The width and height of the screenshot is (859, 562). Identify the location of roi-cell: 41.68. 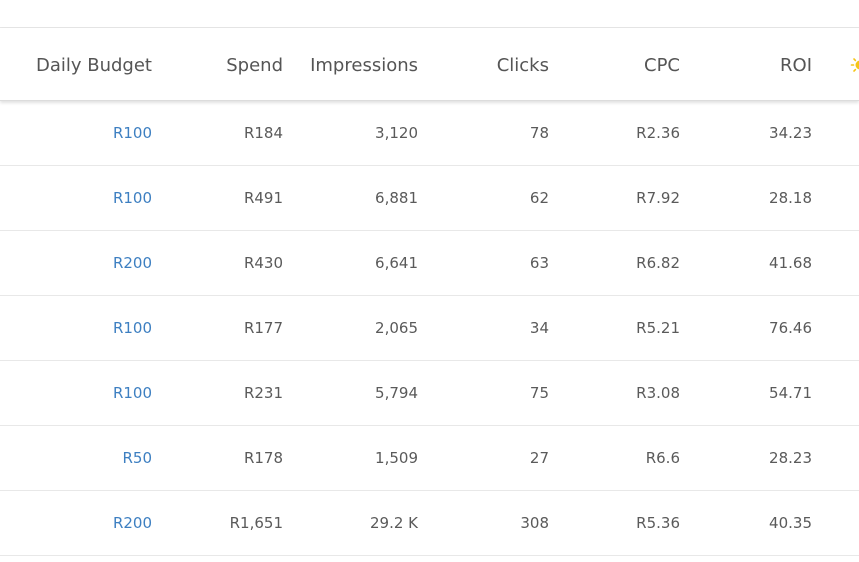
(790, 263).